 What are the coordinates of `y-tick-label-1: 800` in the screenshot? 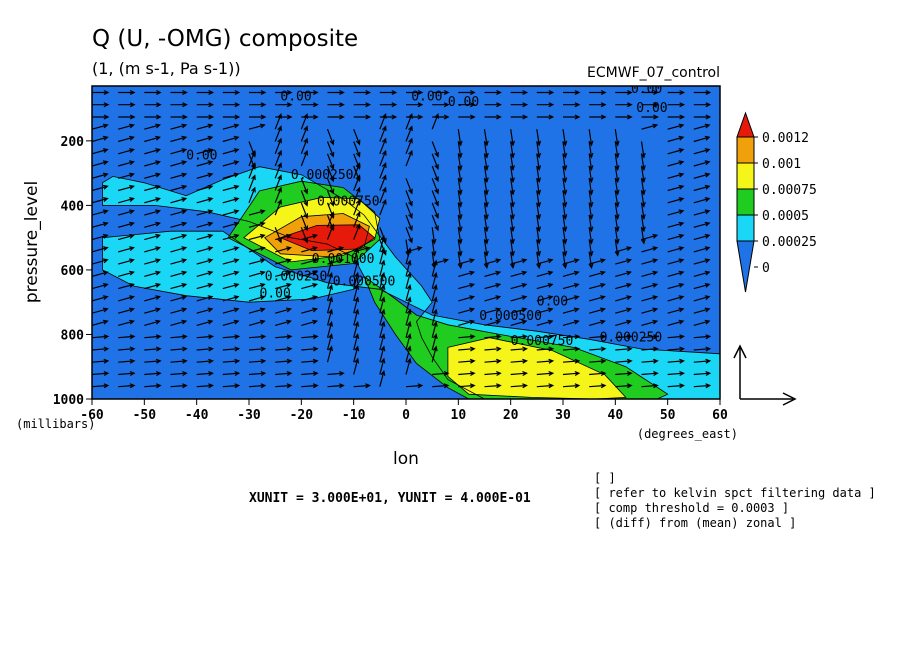 It's located at (73, 335).